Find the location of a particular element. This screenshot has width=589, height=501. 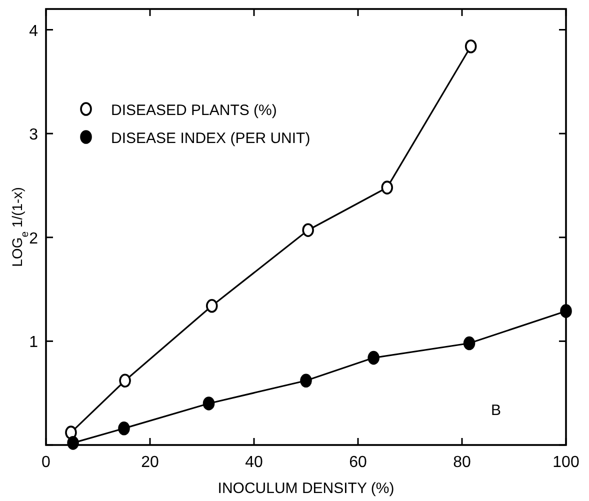

x-tick-label: 60 is located at coordinates (358, 462).